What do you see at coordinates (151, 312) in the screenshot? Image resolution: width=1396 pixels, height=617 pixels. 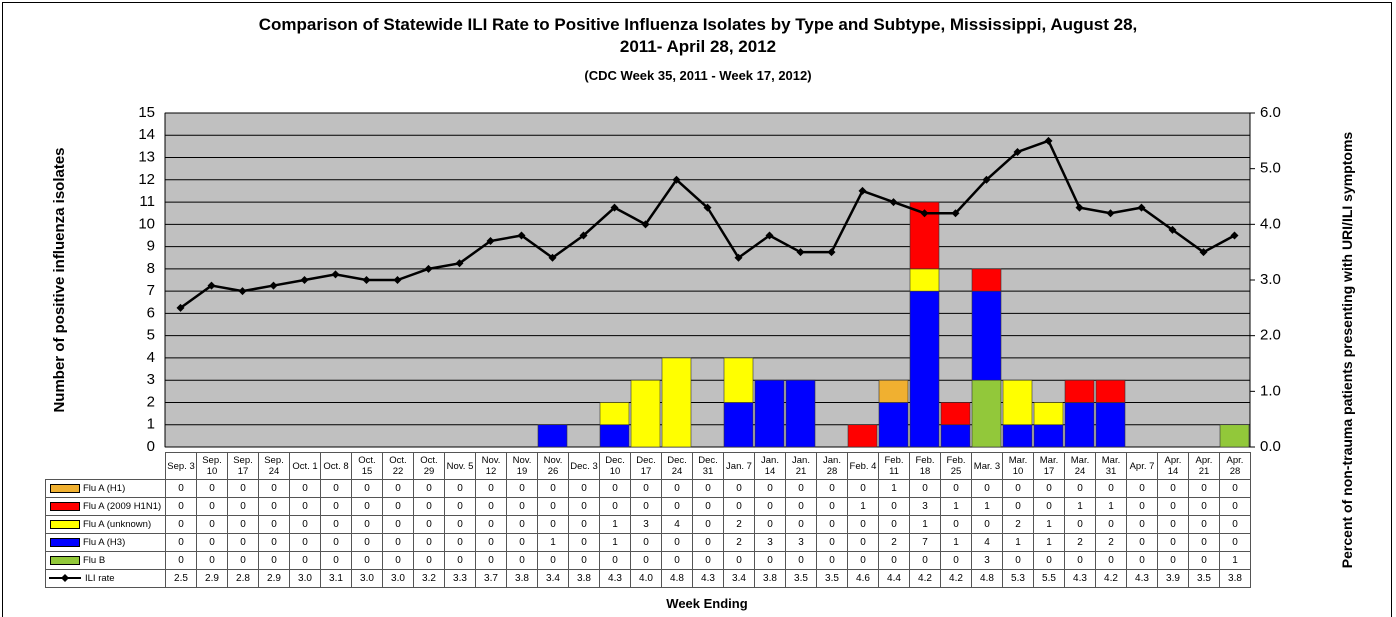 I see `y-tick-label: 6` at bounding box center [151, 312].